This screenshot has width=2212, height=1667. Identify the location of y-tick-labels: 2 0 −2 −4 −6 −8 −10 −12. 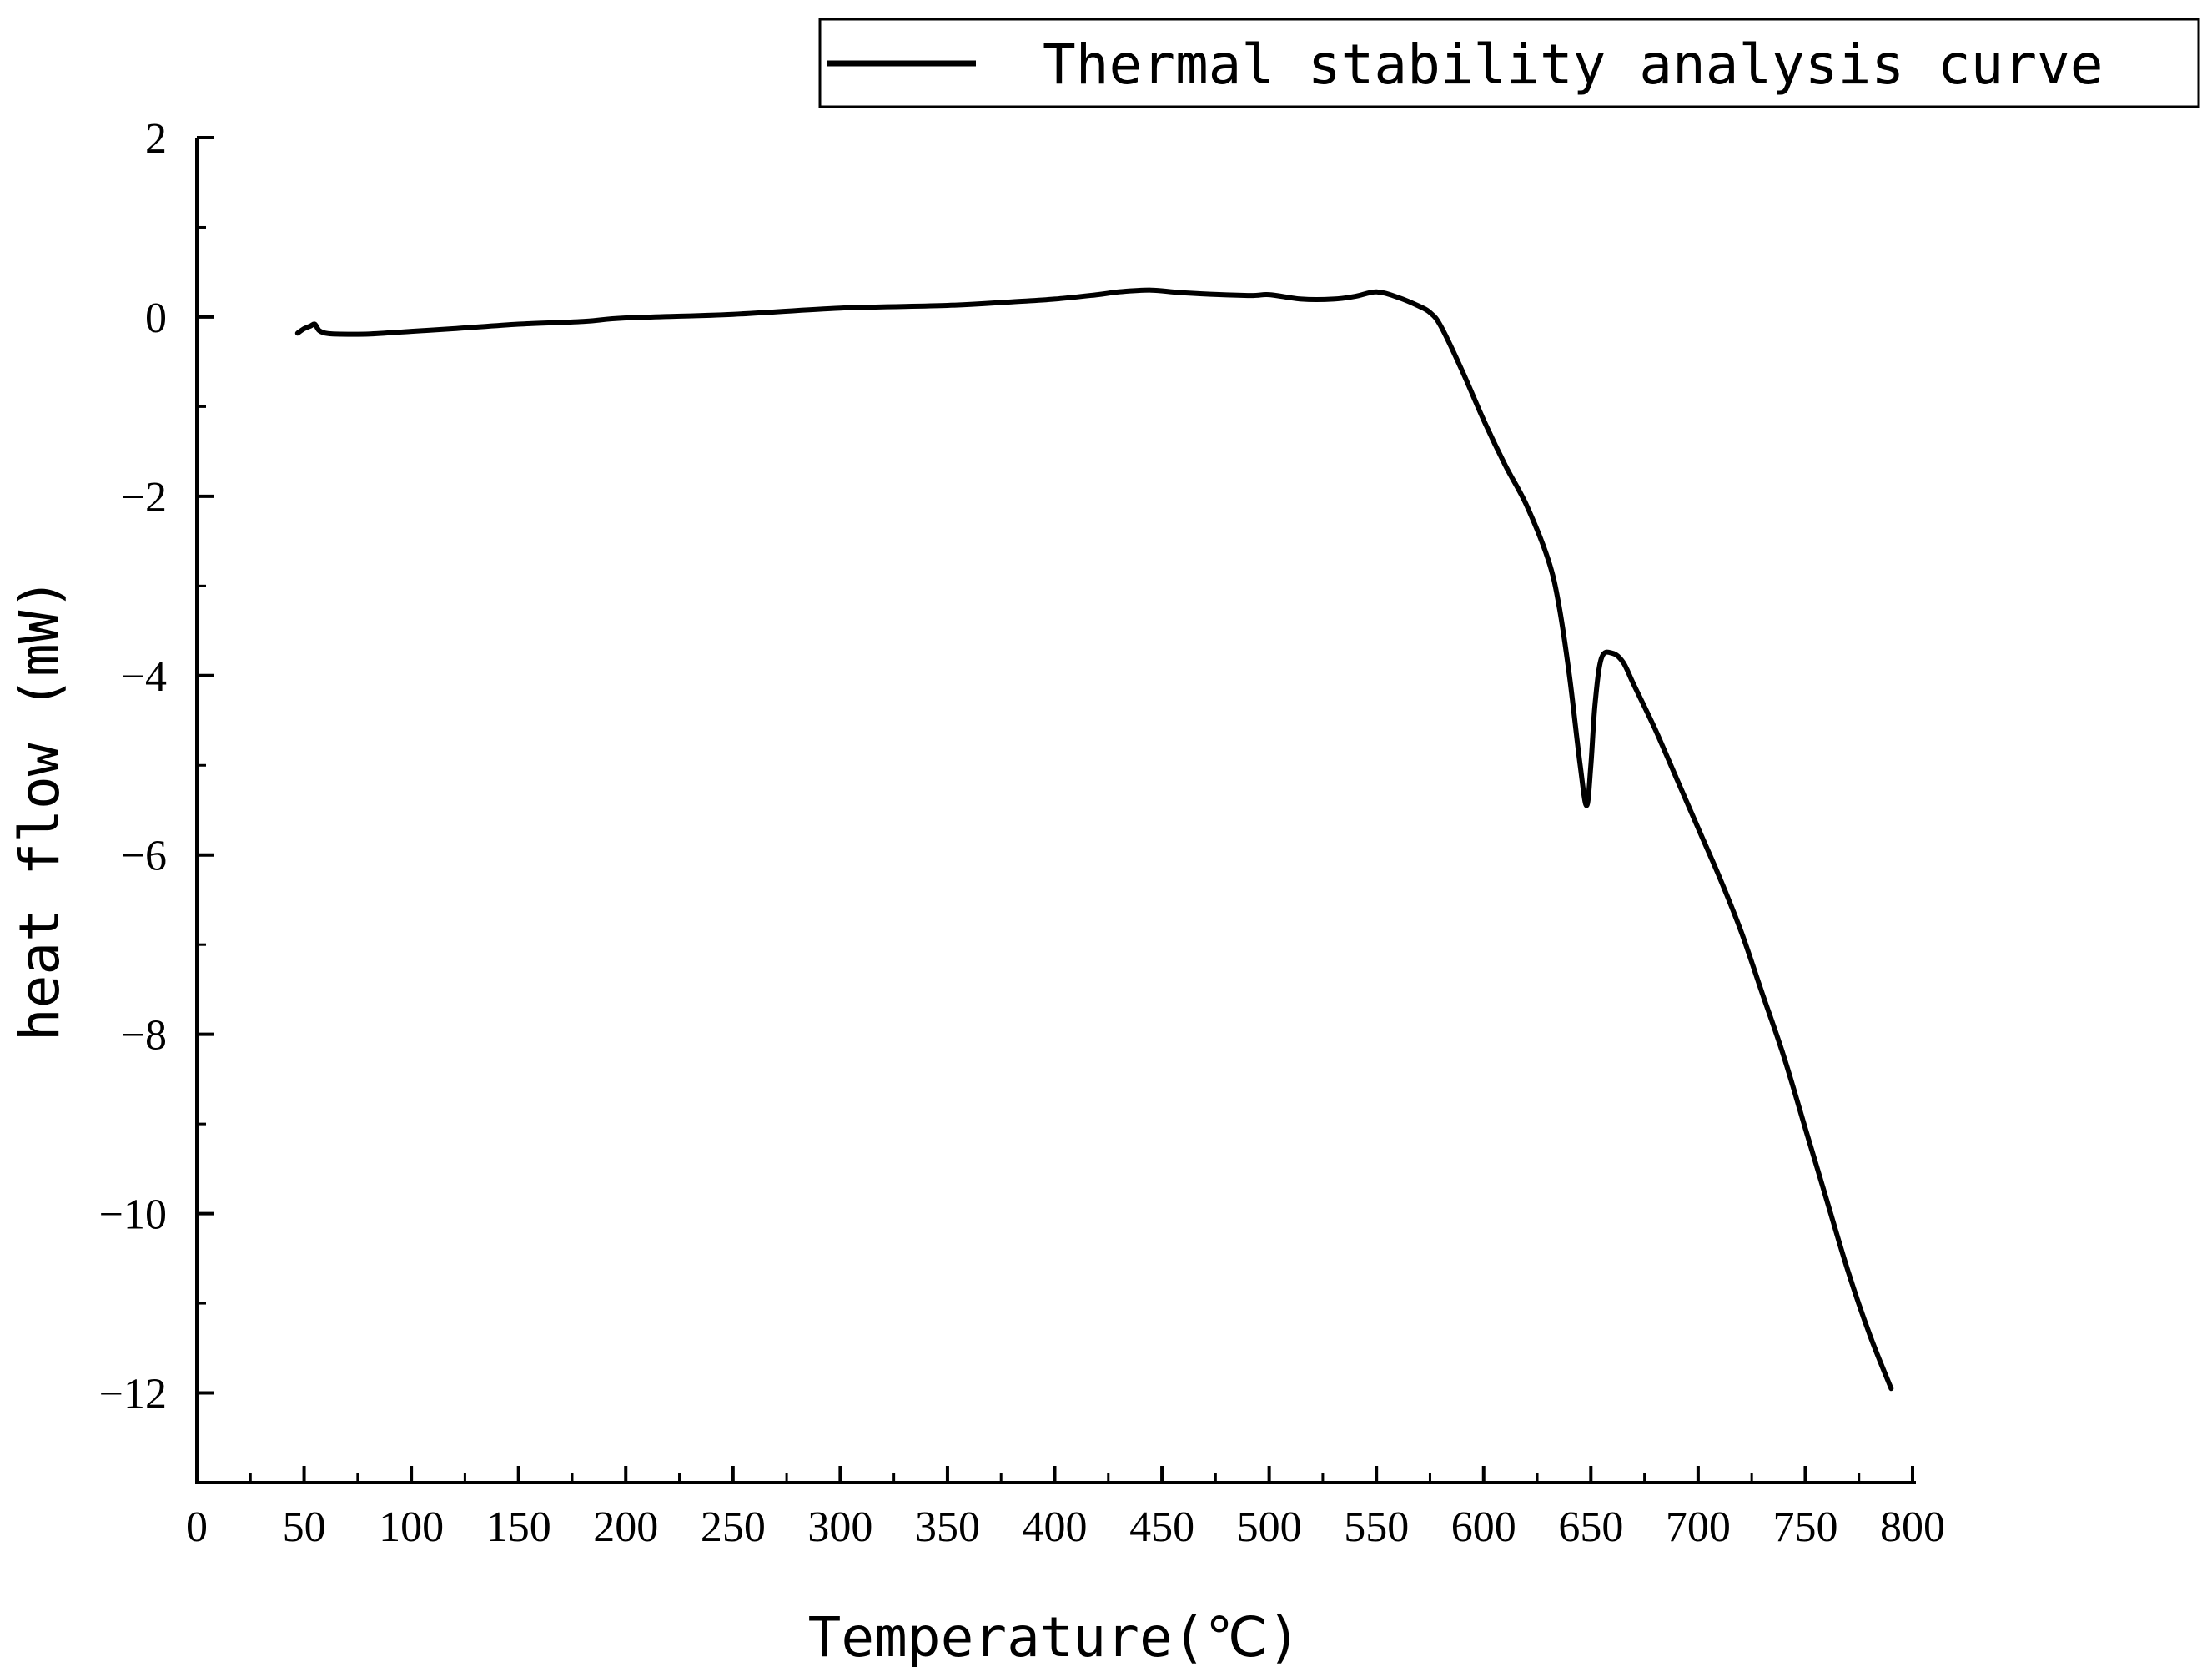
(133, 766).